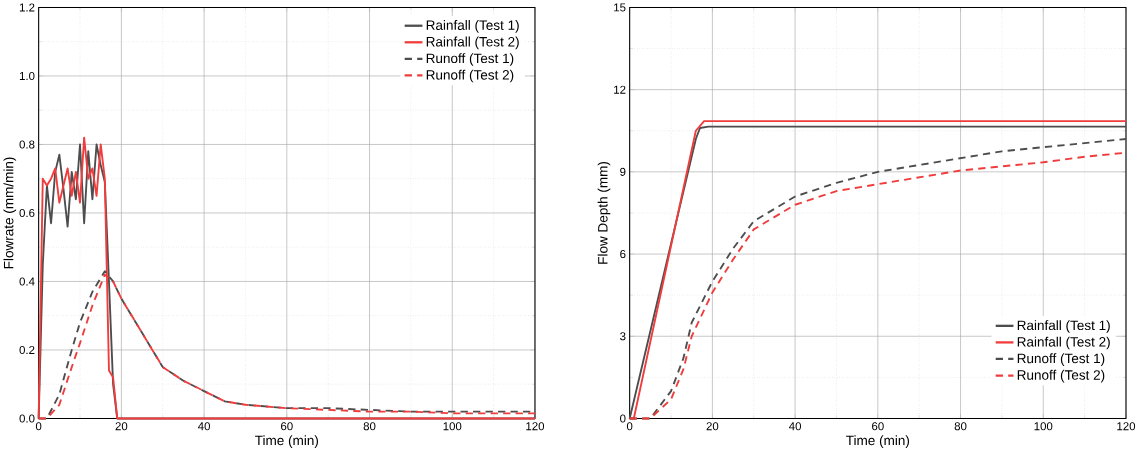 This screenshot has height=451, width=1139. Describe the element at coordinates (27, 349) in the screenshot. I see `y-tick-label: 0.2` at that location.